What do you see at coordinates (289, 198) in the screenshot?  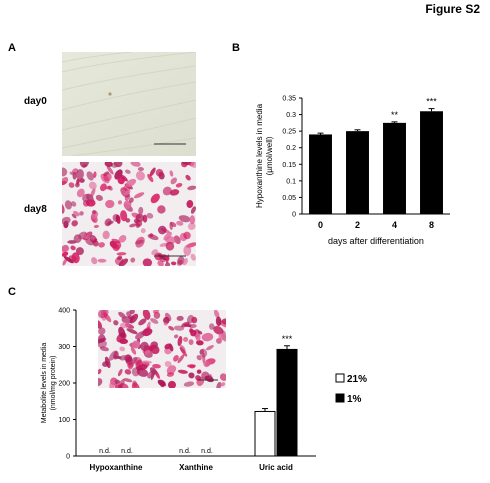 I see `y-tick-label: 0.05` at bounding box center [289, 198].